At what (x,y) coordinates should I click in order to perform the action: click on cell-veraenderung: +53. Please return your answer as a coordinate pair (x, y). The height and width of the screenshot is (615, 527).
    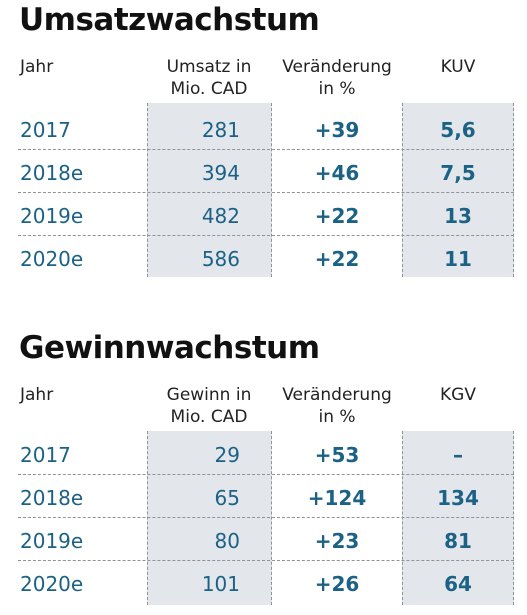
    Looking at the image, I should click on (337, 455).